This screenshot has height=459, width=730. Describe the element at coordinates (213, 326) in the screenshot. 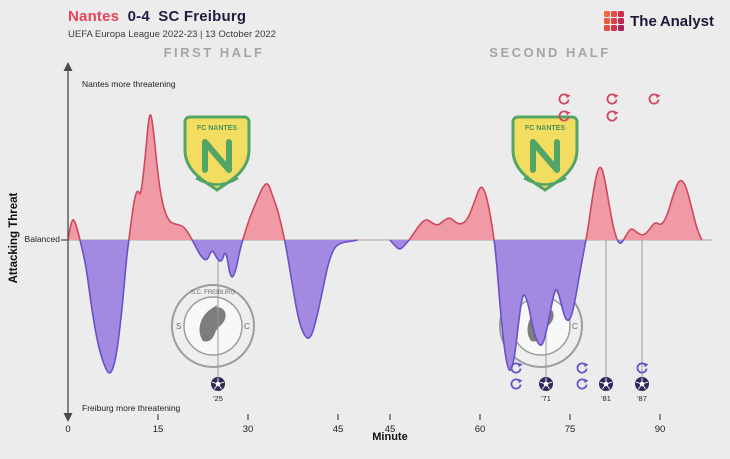

I see `sc-freiburg-crest-watermark: S.C. FREIBURG S C` at that location.